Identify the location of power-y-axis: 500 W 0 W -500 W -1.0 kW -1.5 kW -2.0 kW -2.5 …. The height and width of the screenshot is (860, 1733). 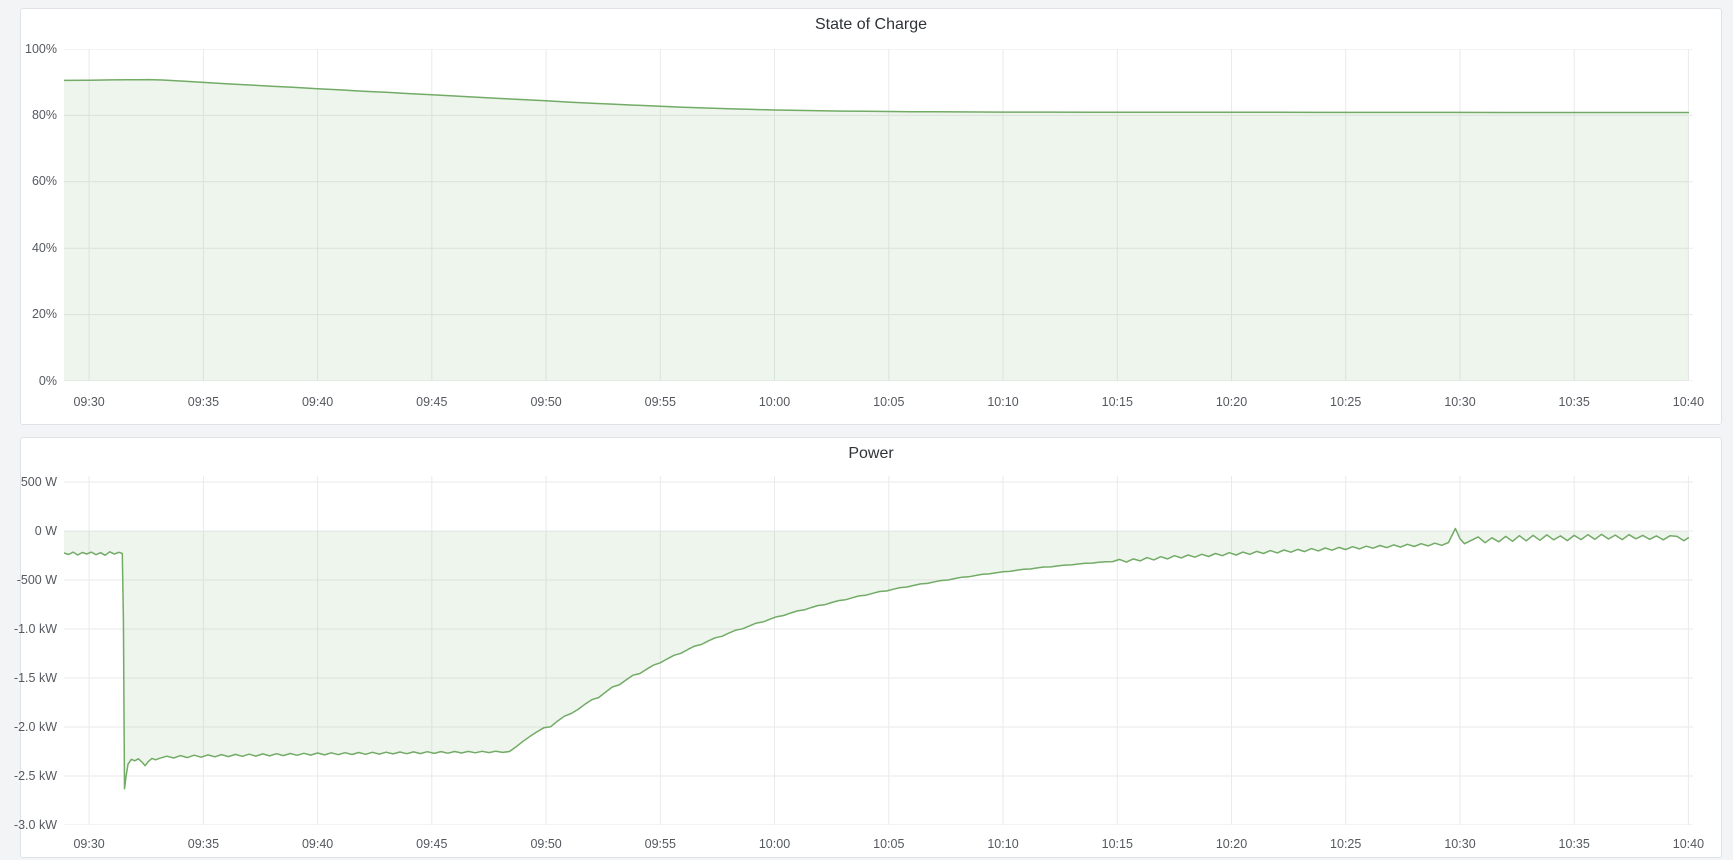
(35, 653).